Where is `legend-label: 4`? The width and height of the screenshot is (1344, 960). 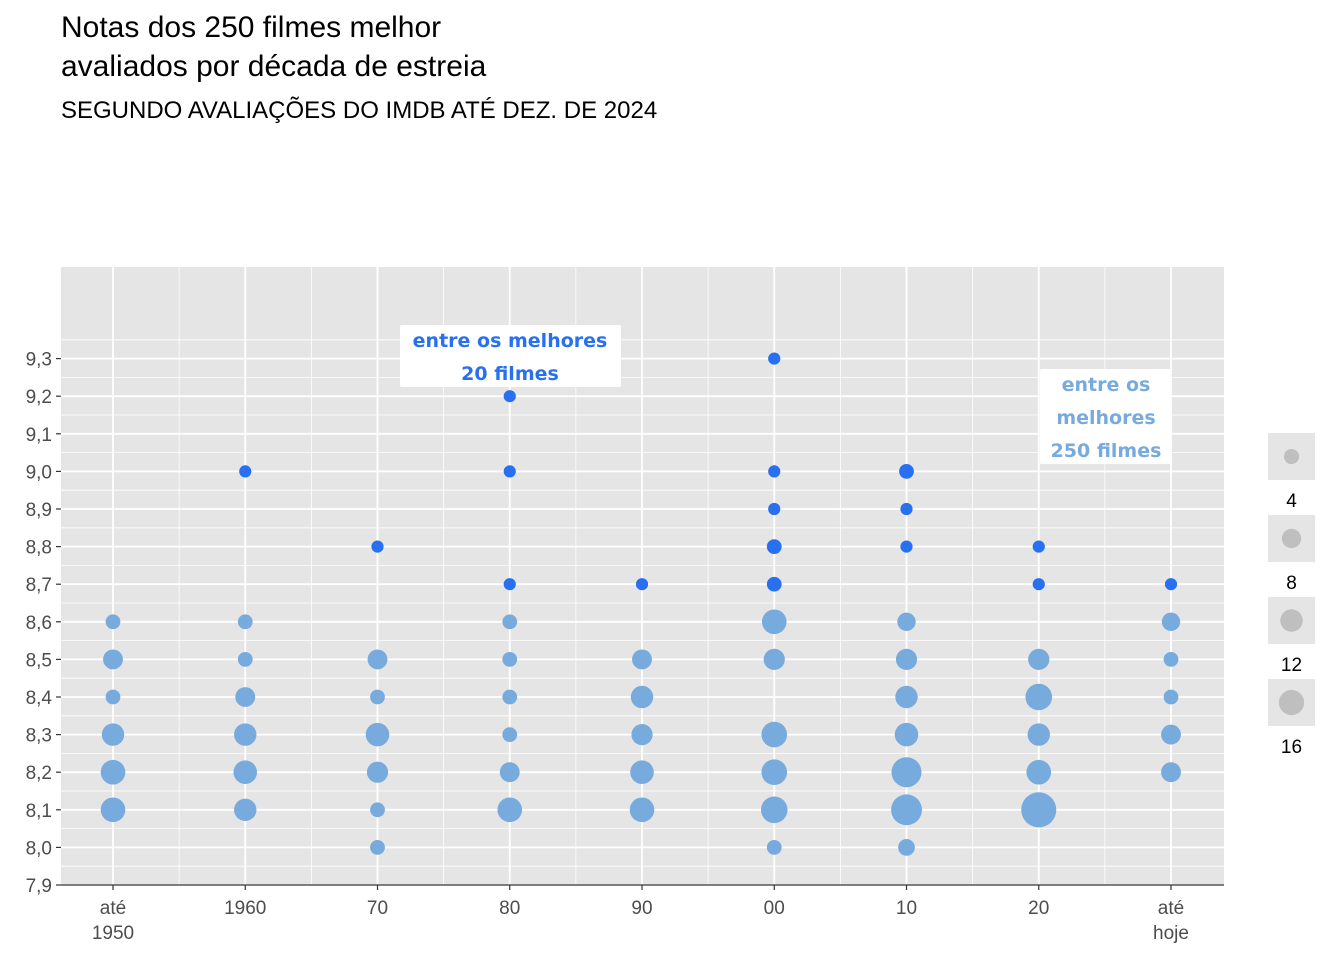
legend-label: 4 is located at coordinates (1291, 501).